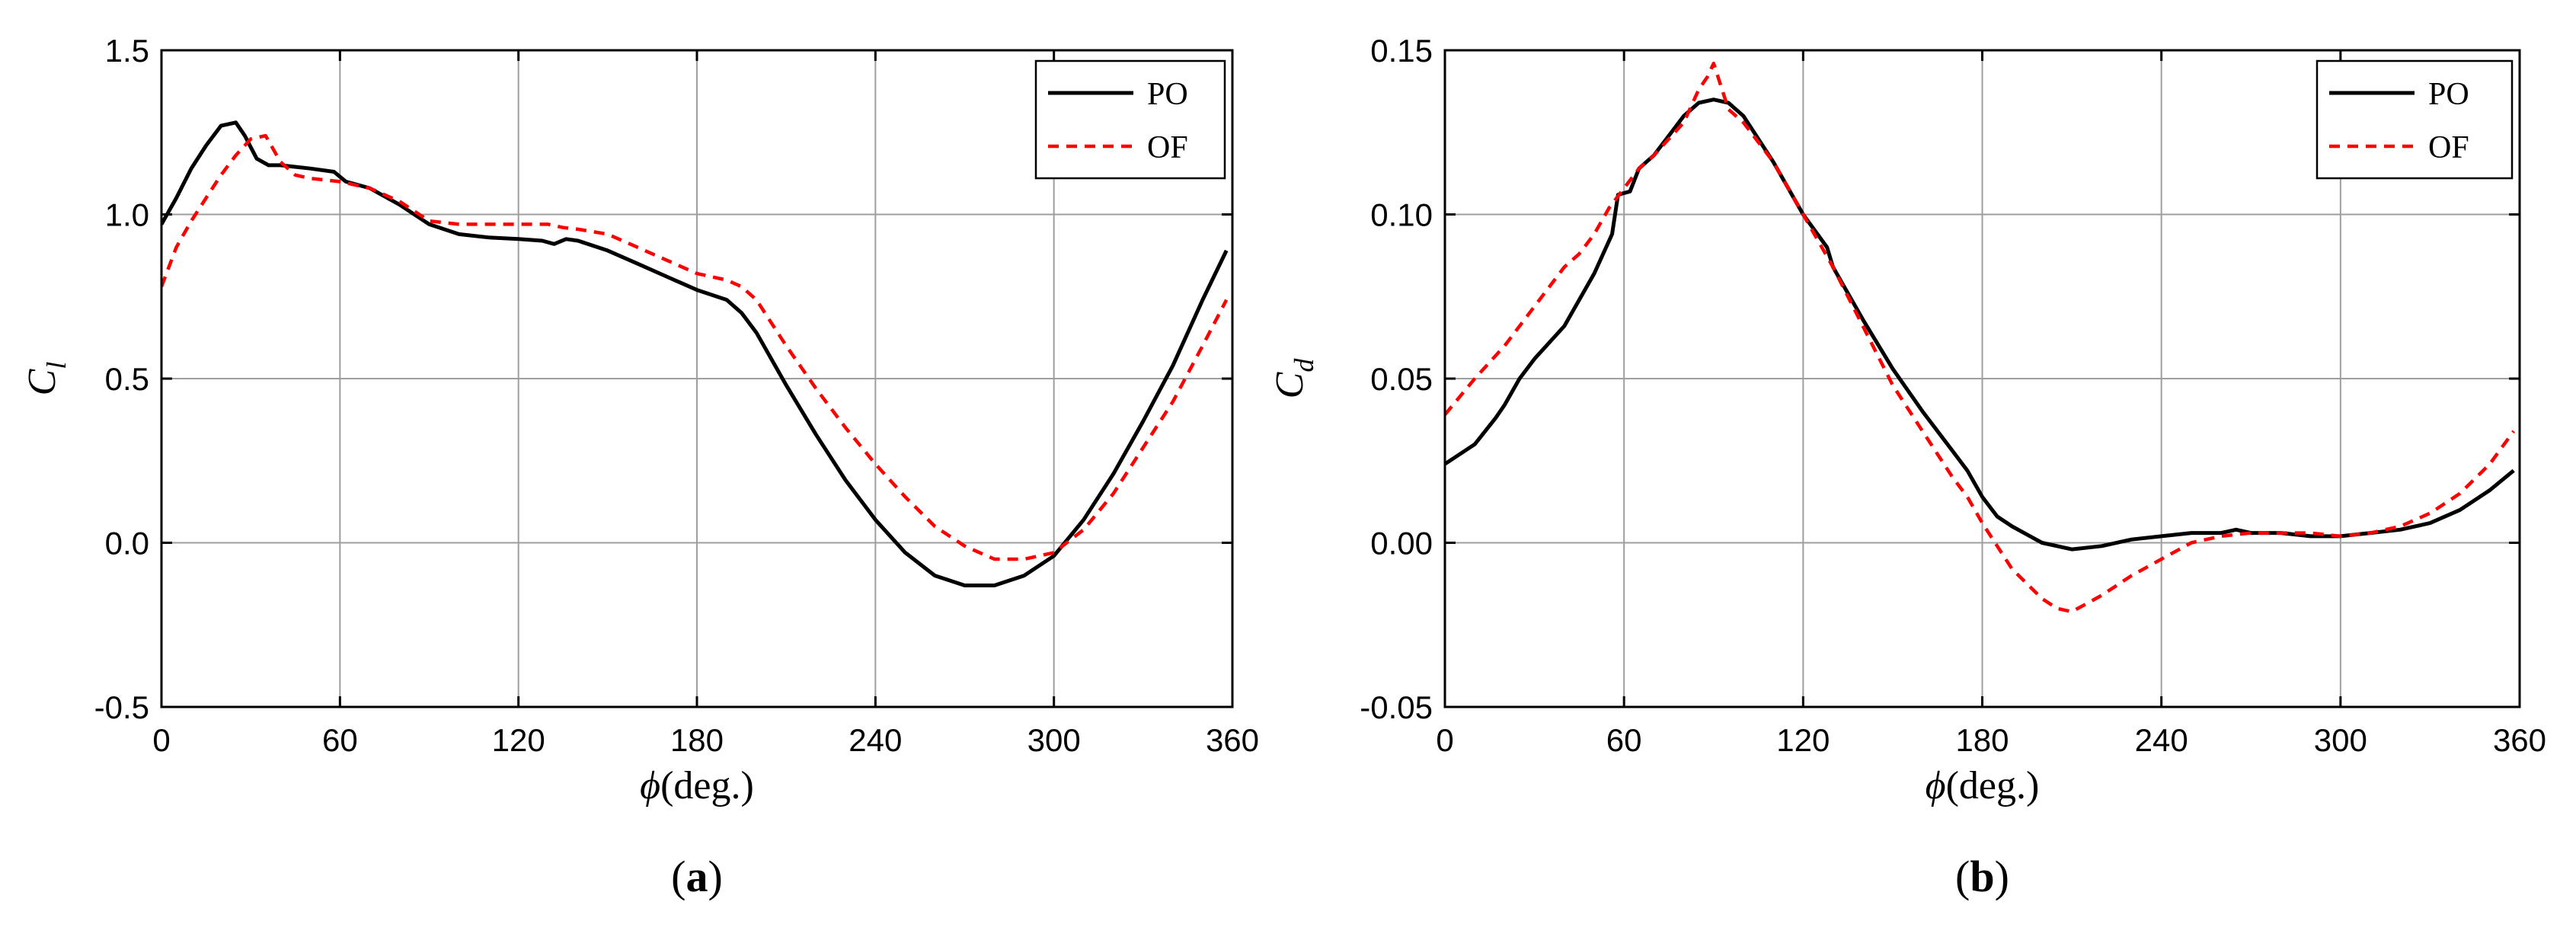  What do you see at coordinates (127, 379) in the screenshot?
I see `y-tick-label: 0.5` at bounding box center [127, 379].